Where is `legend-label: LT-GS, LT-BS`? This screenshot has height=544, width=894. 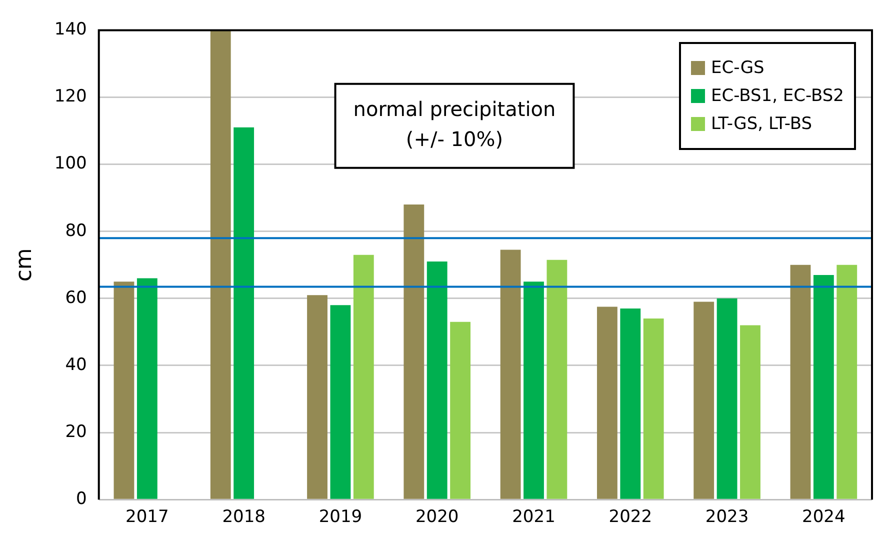 legend-label: LT-GS, LT-BS is located at coordinates (761, 124).